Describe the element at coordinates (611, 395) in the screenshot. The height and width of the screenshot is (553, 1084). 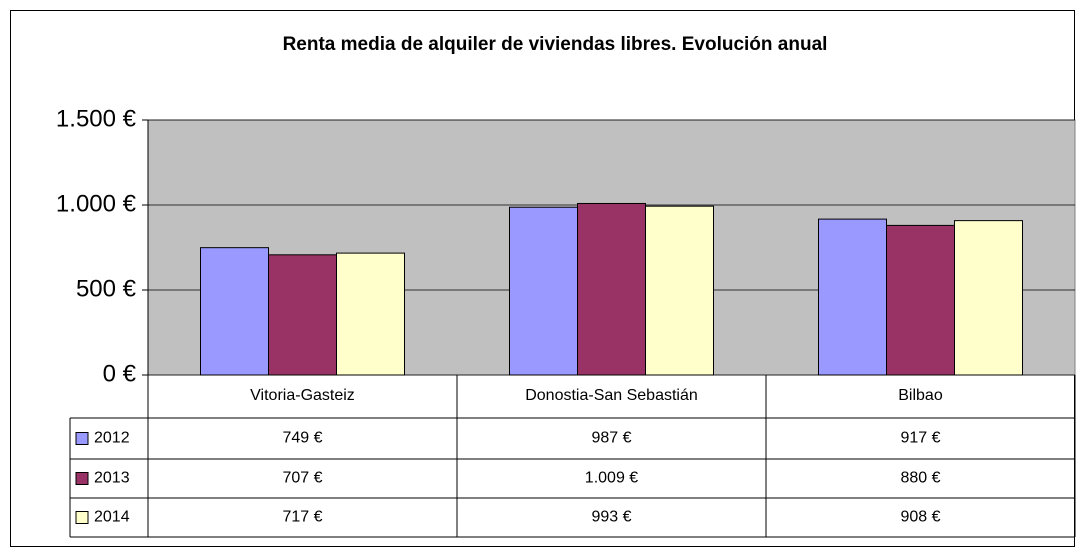
I see `x-tick-label: Donostia-San Sebastián` at that location.